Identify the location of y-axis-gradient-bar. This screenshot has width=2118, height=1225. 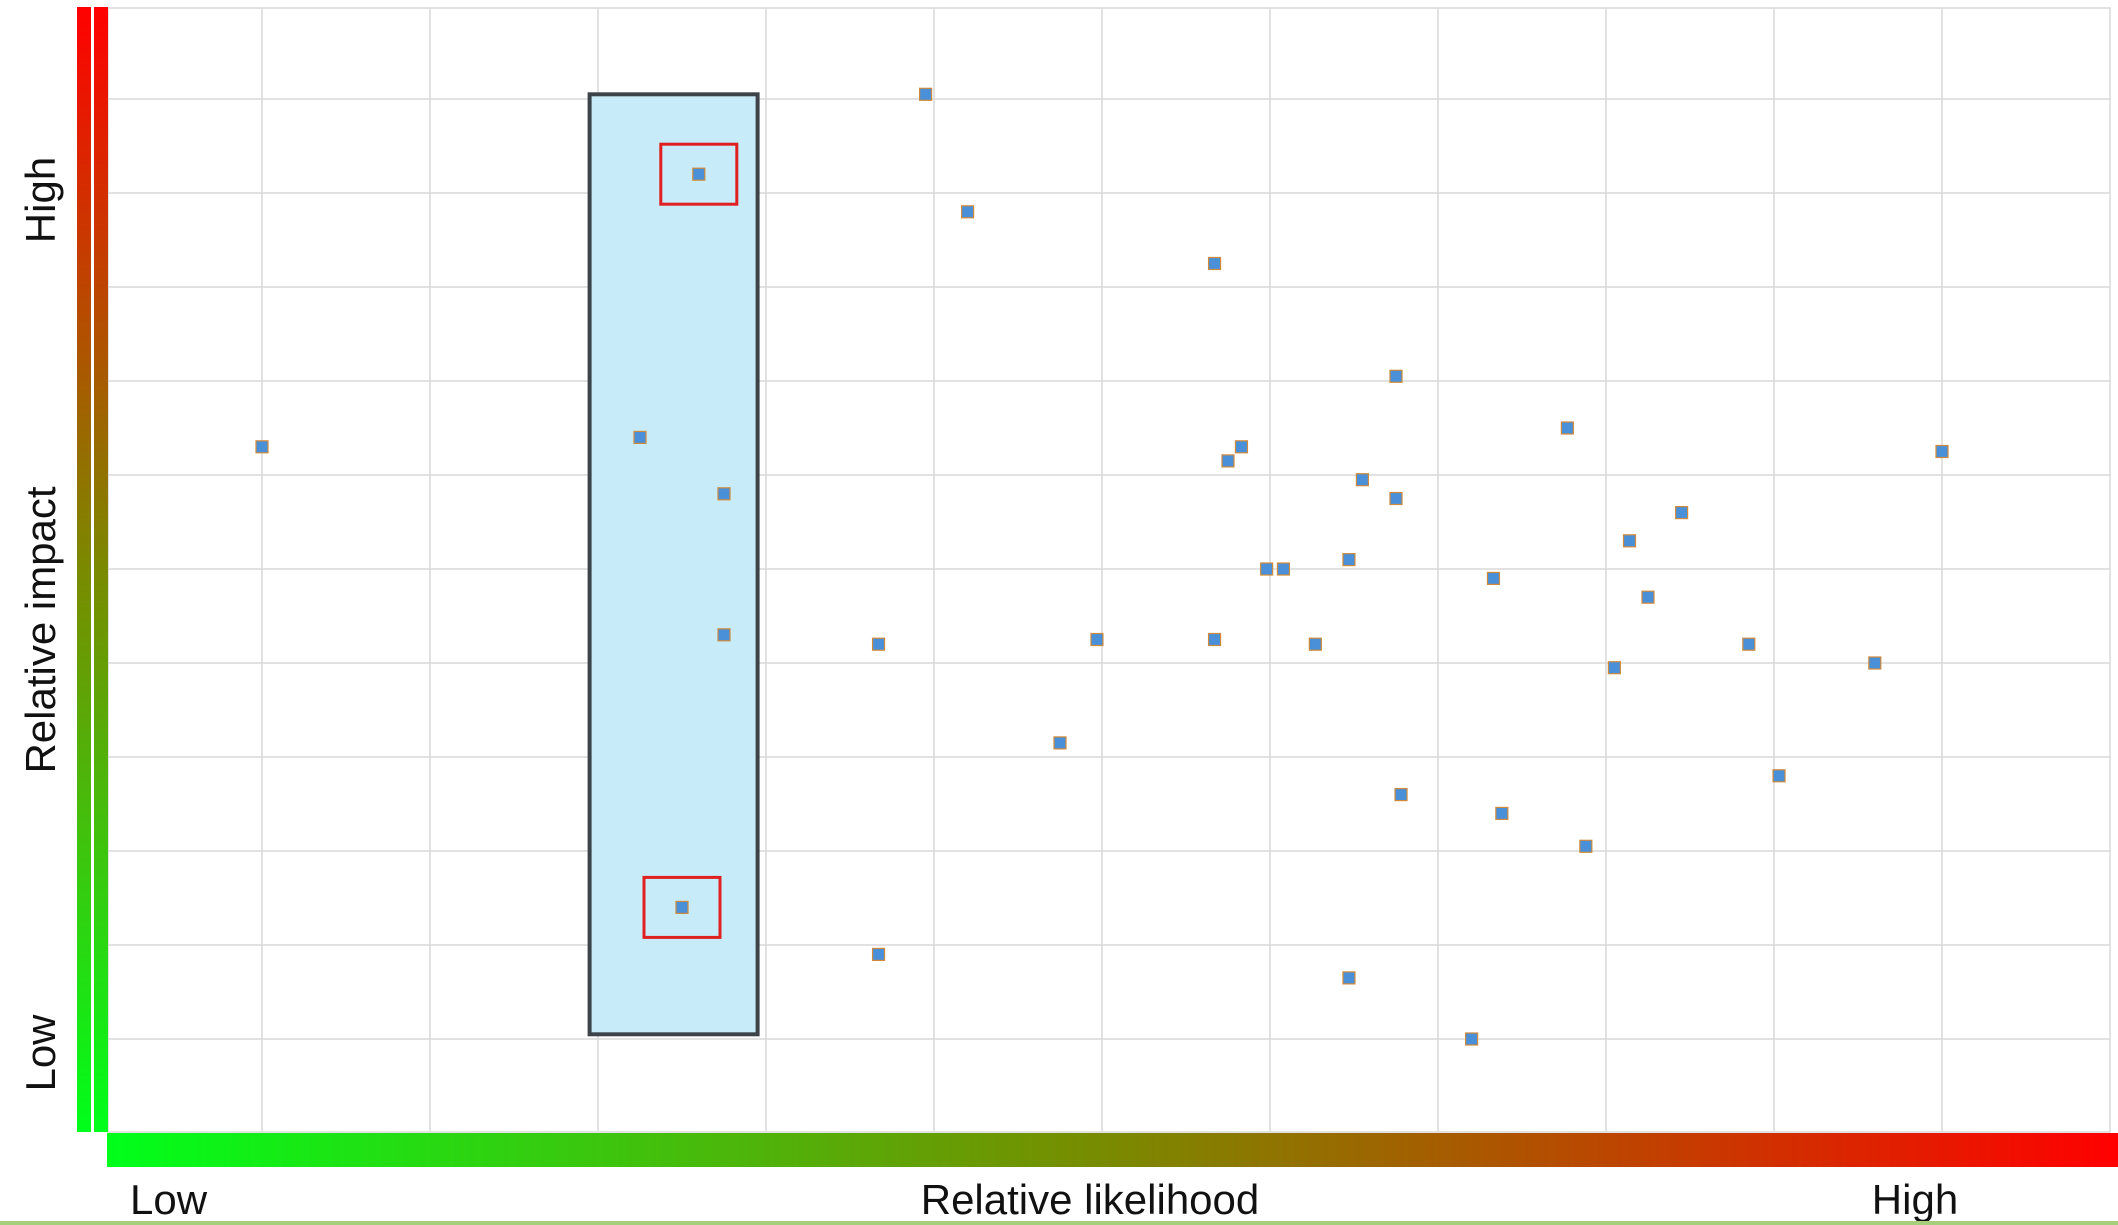
(85, 569).